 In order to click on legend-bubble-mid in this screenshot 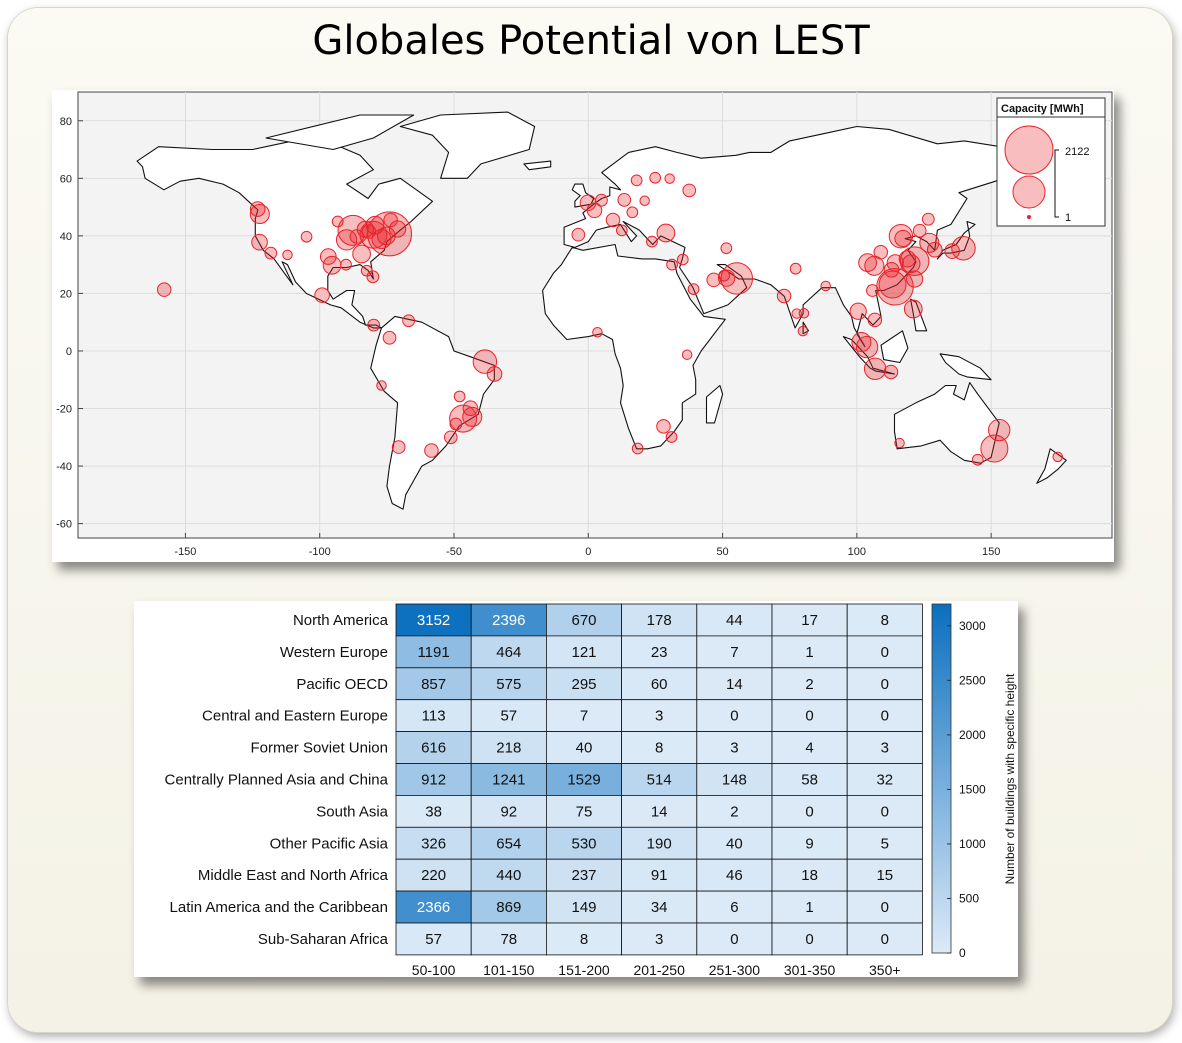, I will do `click(1029, 192)`.